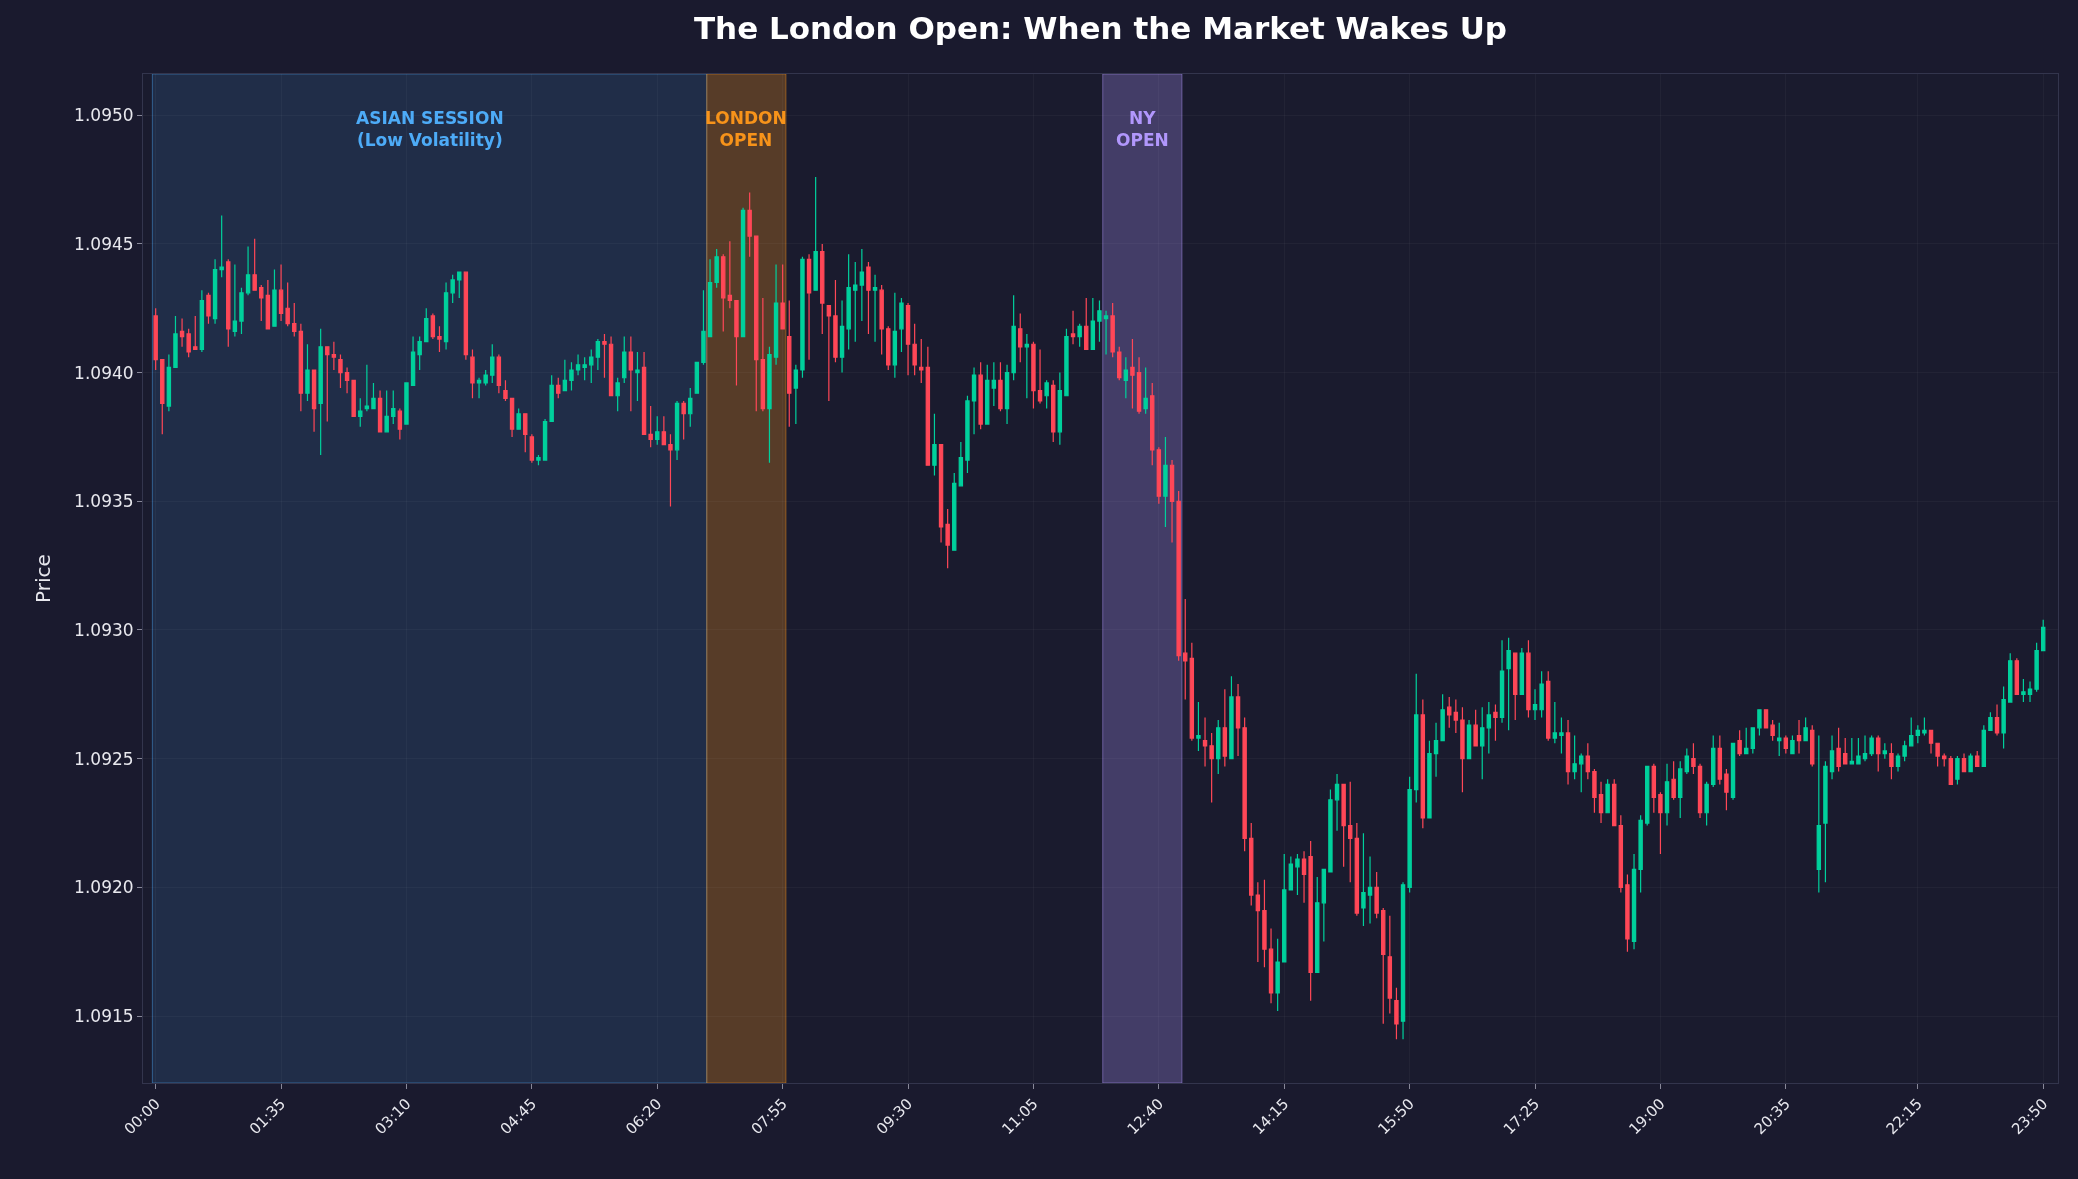 This screenshot has height=1179, width=2078. What do you see at coordinates (104, 758) in the screenshot?
I see `y-tick-label: 1.0925` at bounding box center [104, 758].